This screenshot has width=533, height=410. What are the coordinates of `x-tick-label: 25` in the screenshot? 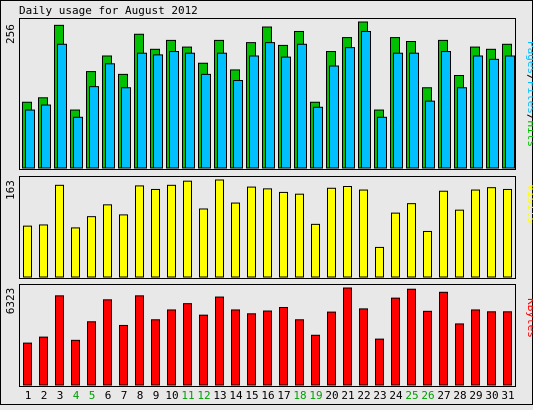 It's located at (411, 395).